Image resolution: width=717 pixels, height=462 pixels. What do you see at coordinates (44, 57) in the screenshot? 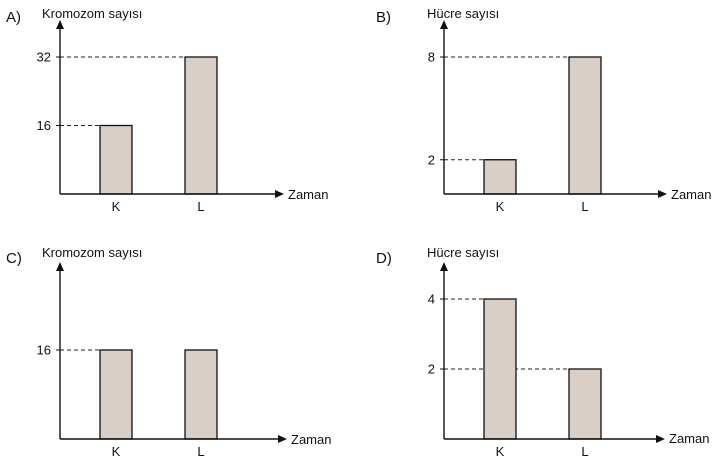
I see `y-tick-label: 32` at bounding box center [44, 57].